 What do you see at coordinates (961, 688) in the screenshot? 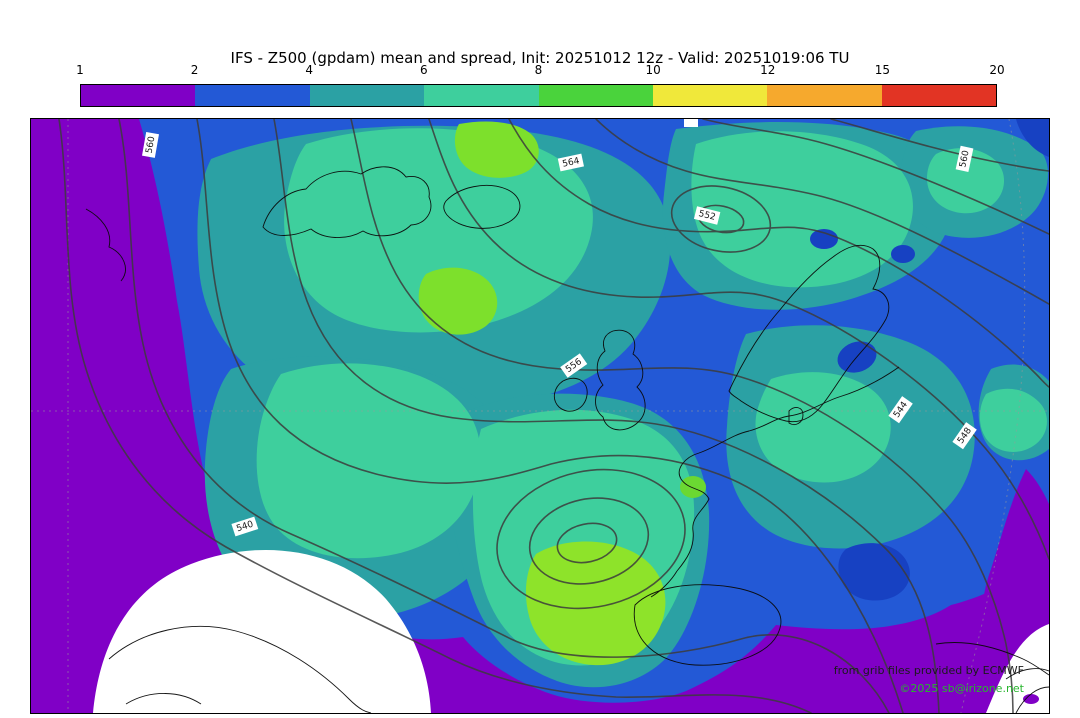
I see `credit-copyright: ©2025 sb@irizone.net` at bounding box center [961, 688].